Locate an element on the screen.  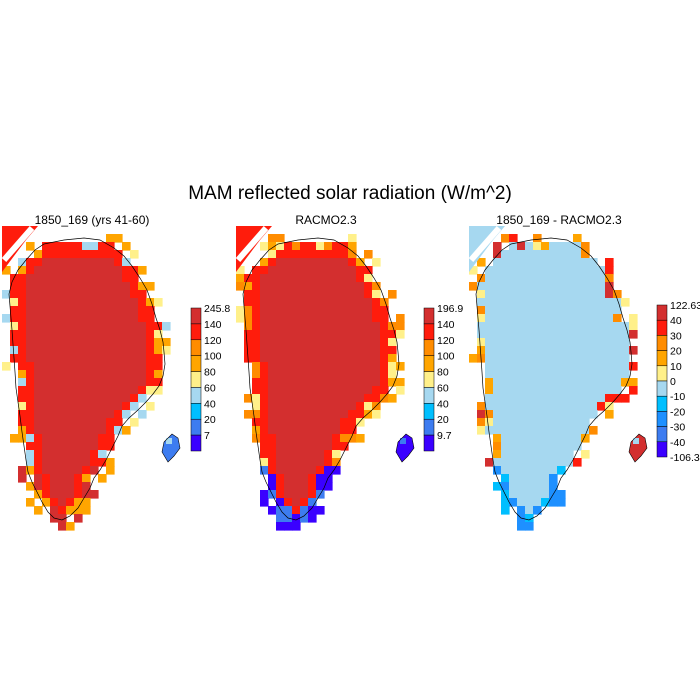
ellesmere-land is located at coordinates (20, 249).